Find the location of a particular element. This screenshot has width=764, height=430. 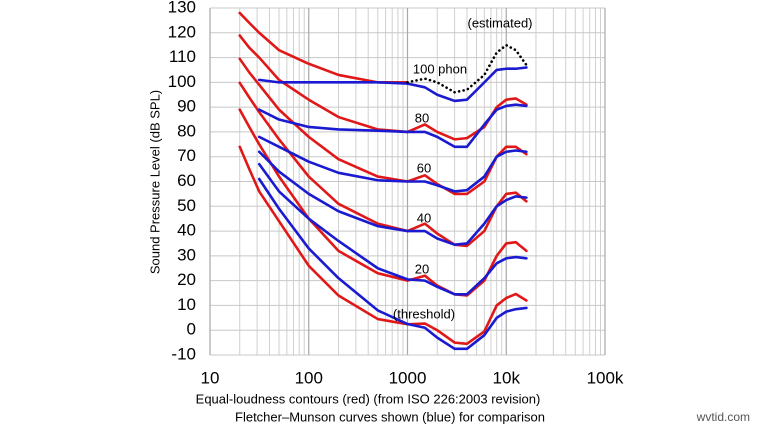

annotation: 60 is located at coordinates (424, 167).